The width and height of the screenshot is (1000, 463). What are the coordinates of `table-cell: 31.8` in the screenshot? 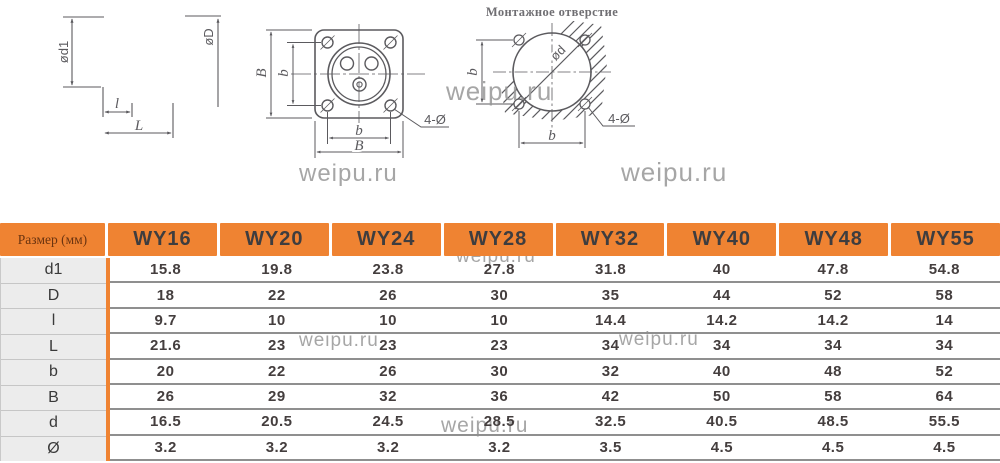 It's located at (611, 270).